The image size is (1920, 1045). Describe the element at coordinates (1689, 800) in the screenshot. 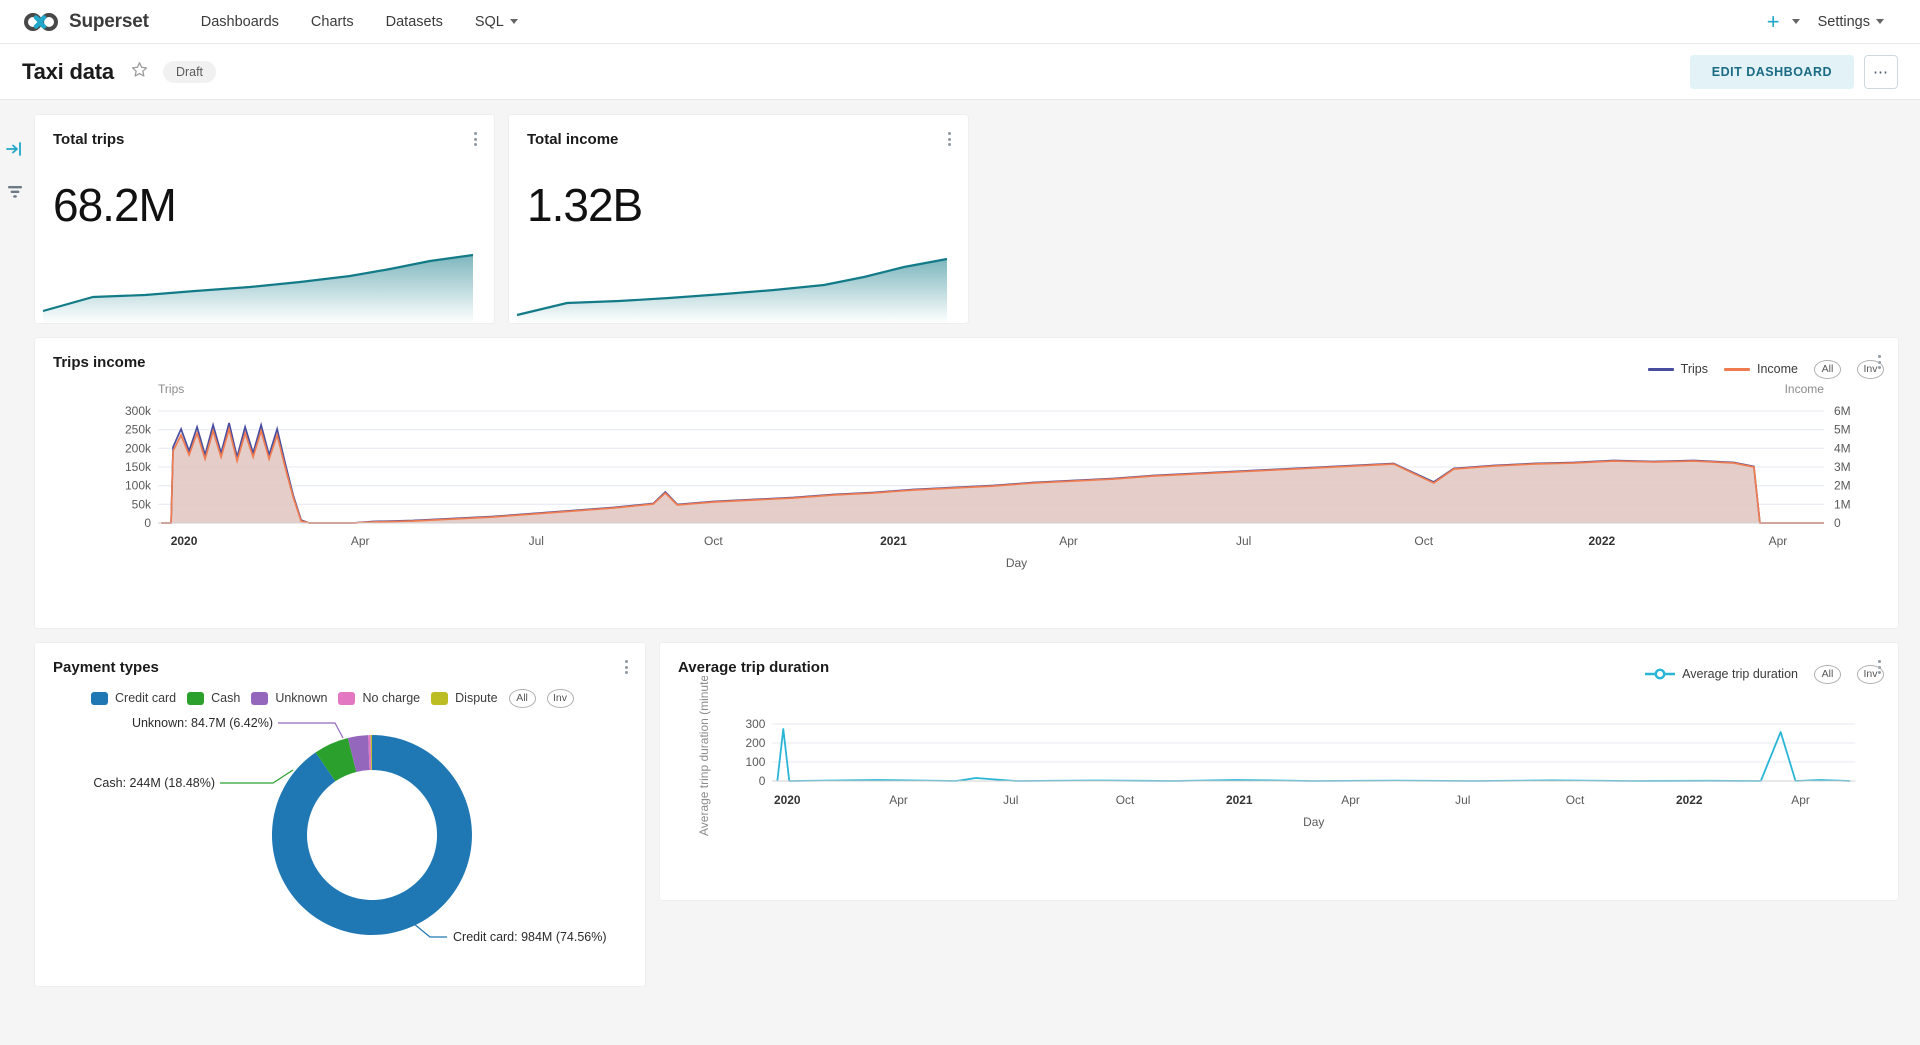

I see `svg-text: 2022` at that location.